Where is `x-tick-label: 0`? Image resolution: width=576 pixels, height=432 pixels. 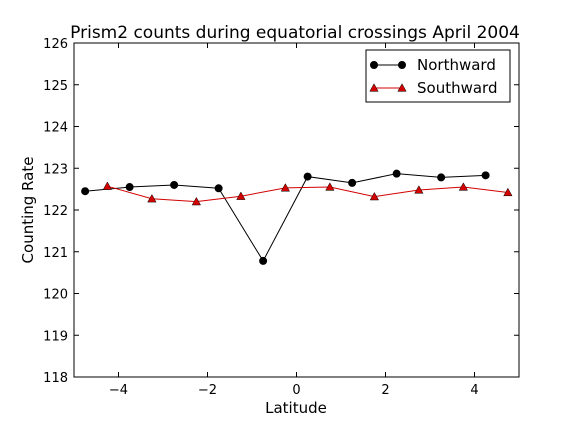
x-tick-label: 0 is located at coordinates (296, 390).